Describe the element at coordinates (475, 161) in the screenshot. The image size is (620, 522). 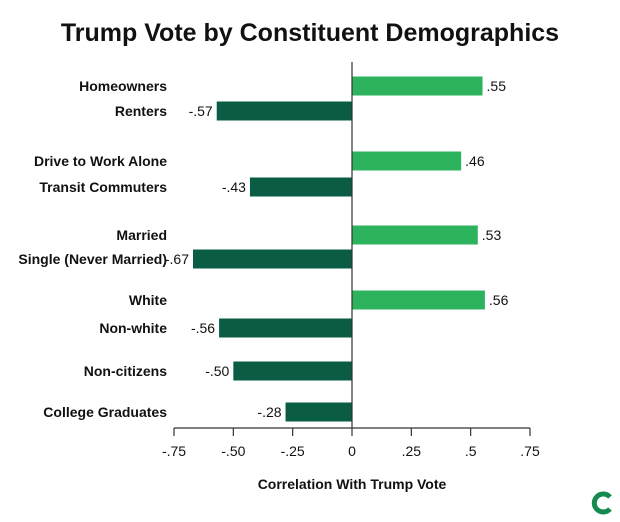
I see `data-label: .46` at that location.